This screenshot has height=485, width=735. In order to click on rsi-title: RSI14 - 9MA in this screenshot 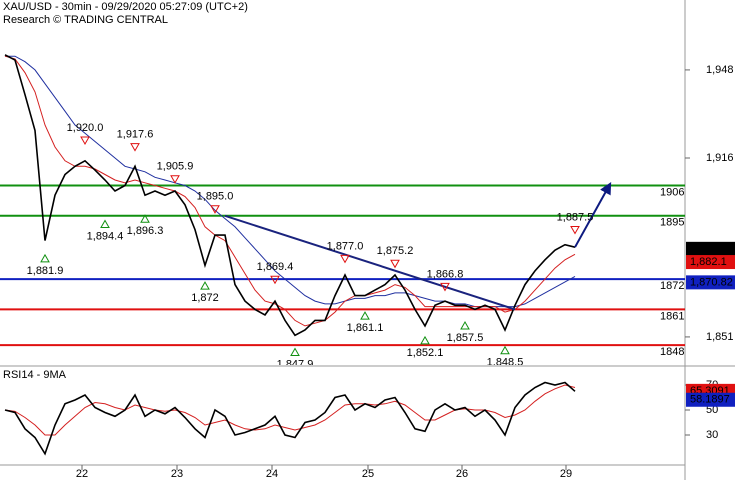, I will do `click(35, 375)`.